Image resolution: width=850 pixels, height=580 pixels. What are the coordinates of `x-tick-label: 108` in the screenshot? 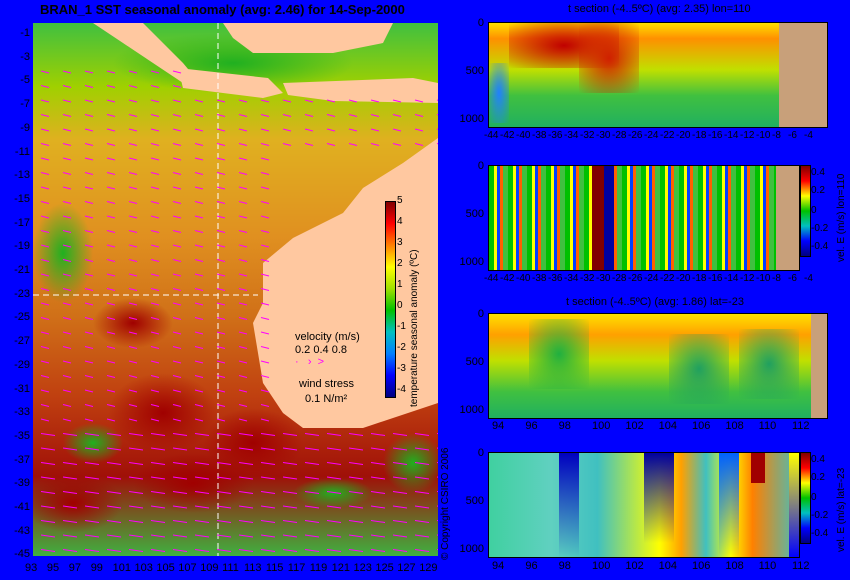 It's located at (734, 566).